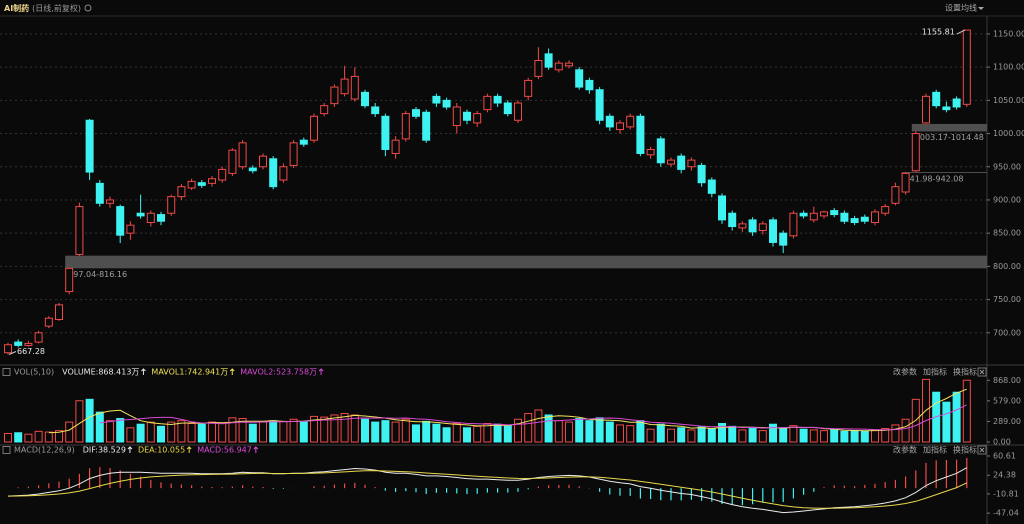 The image size is (1024, 524). Describe the element at coordinates (12, 353) in the screenshot. I see `low-pointer` at that location.